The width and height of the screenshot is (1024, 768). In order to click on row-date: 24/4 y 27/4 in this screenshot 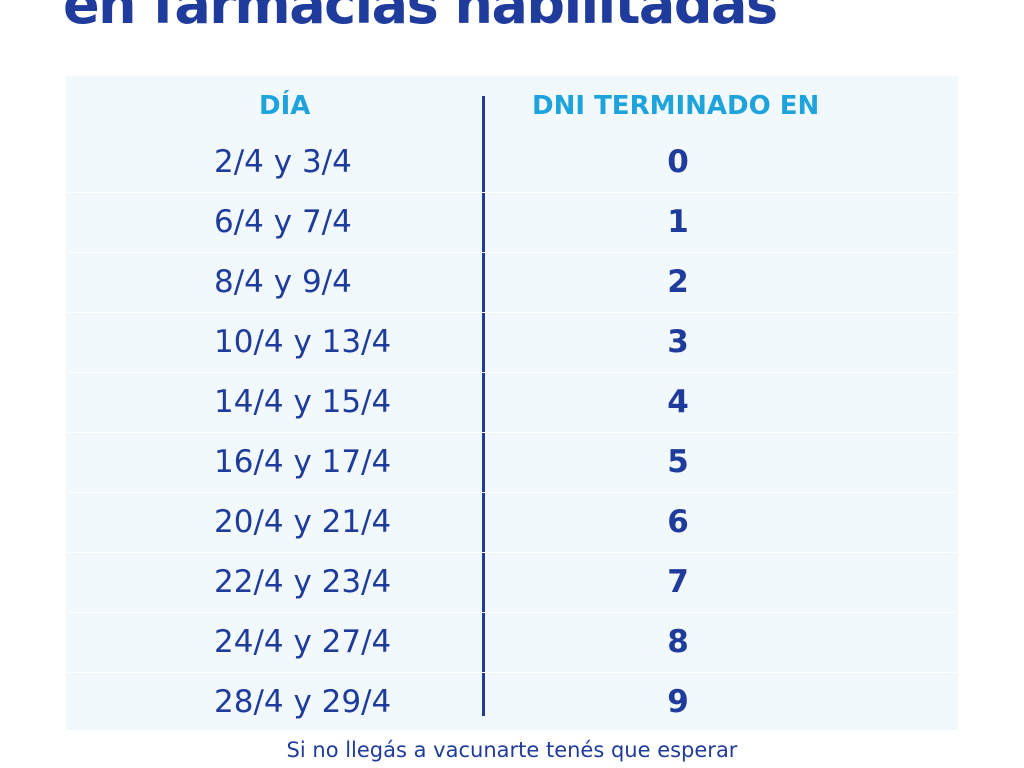, I will do `click(303, 642)`.